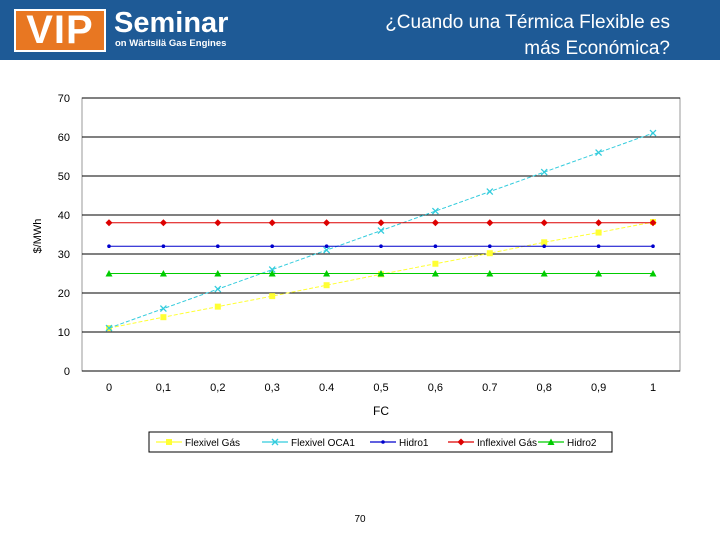  I want to click on legend-entry: Flexivel Gás, so click(198, 443).